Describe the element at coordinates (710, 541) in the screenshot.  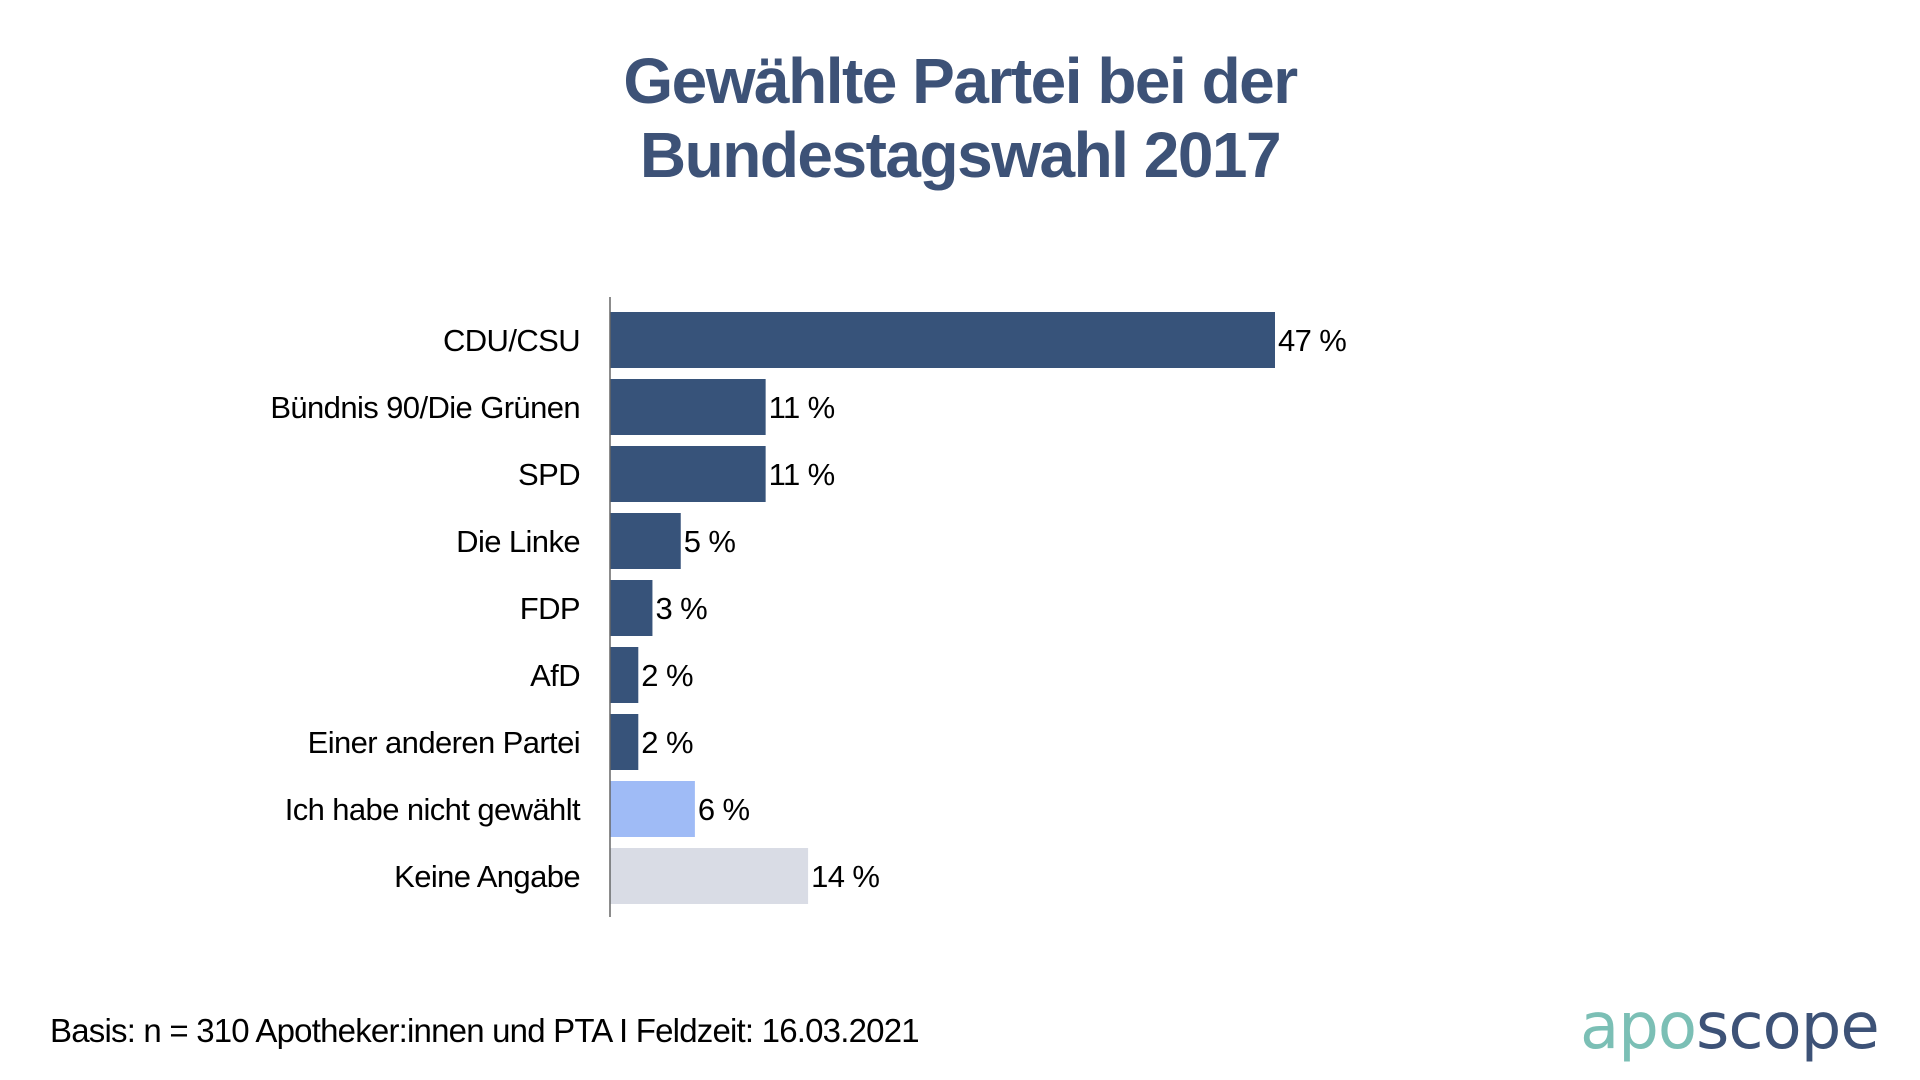
I see `value-label-3: 5 %` at that location.